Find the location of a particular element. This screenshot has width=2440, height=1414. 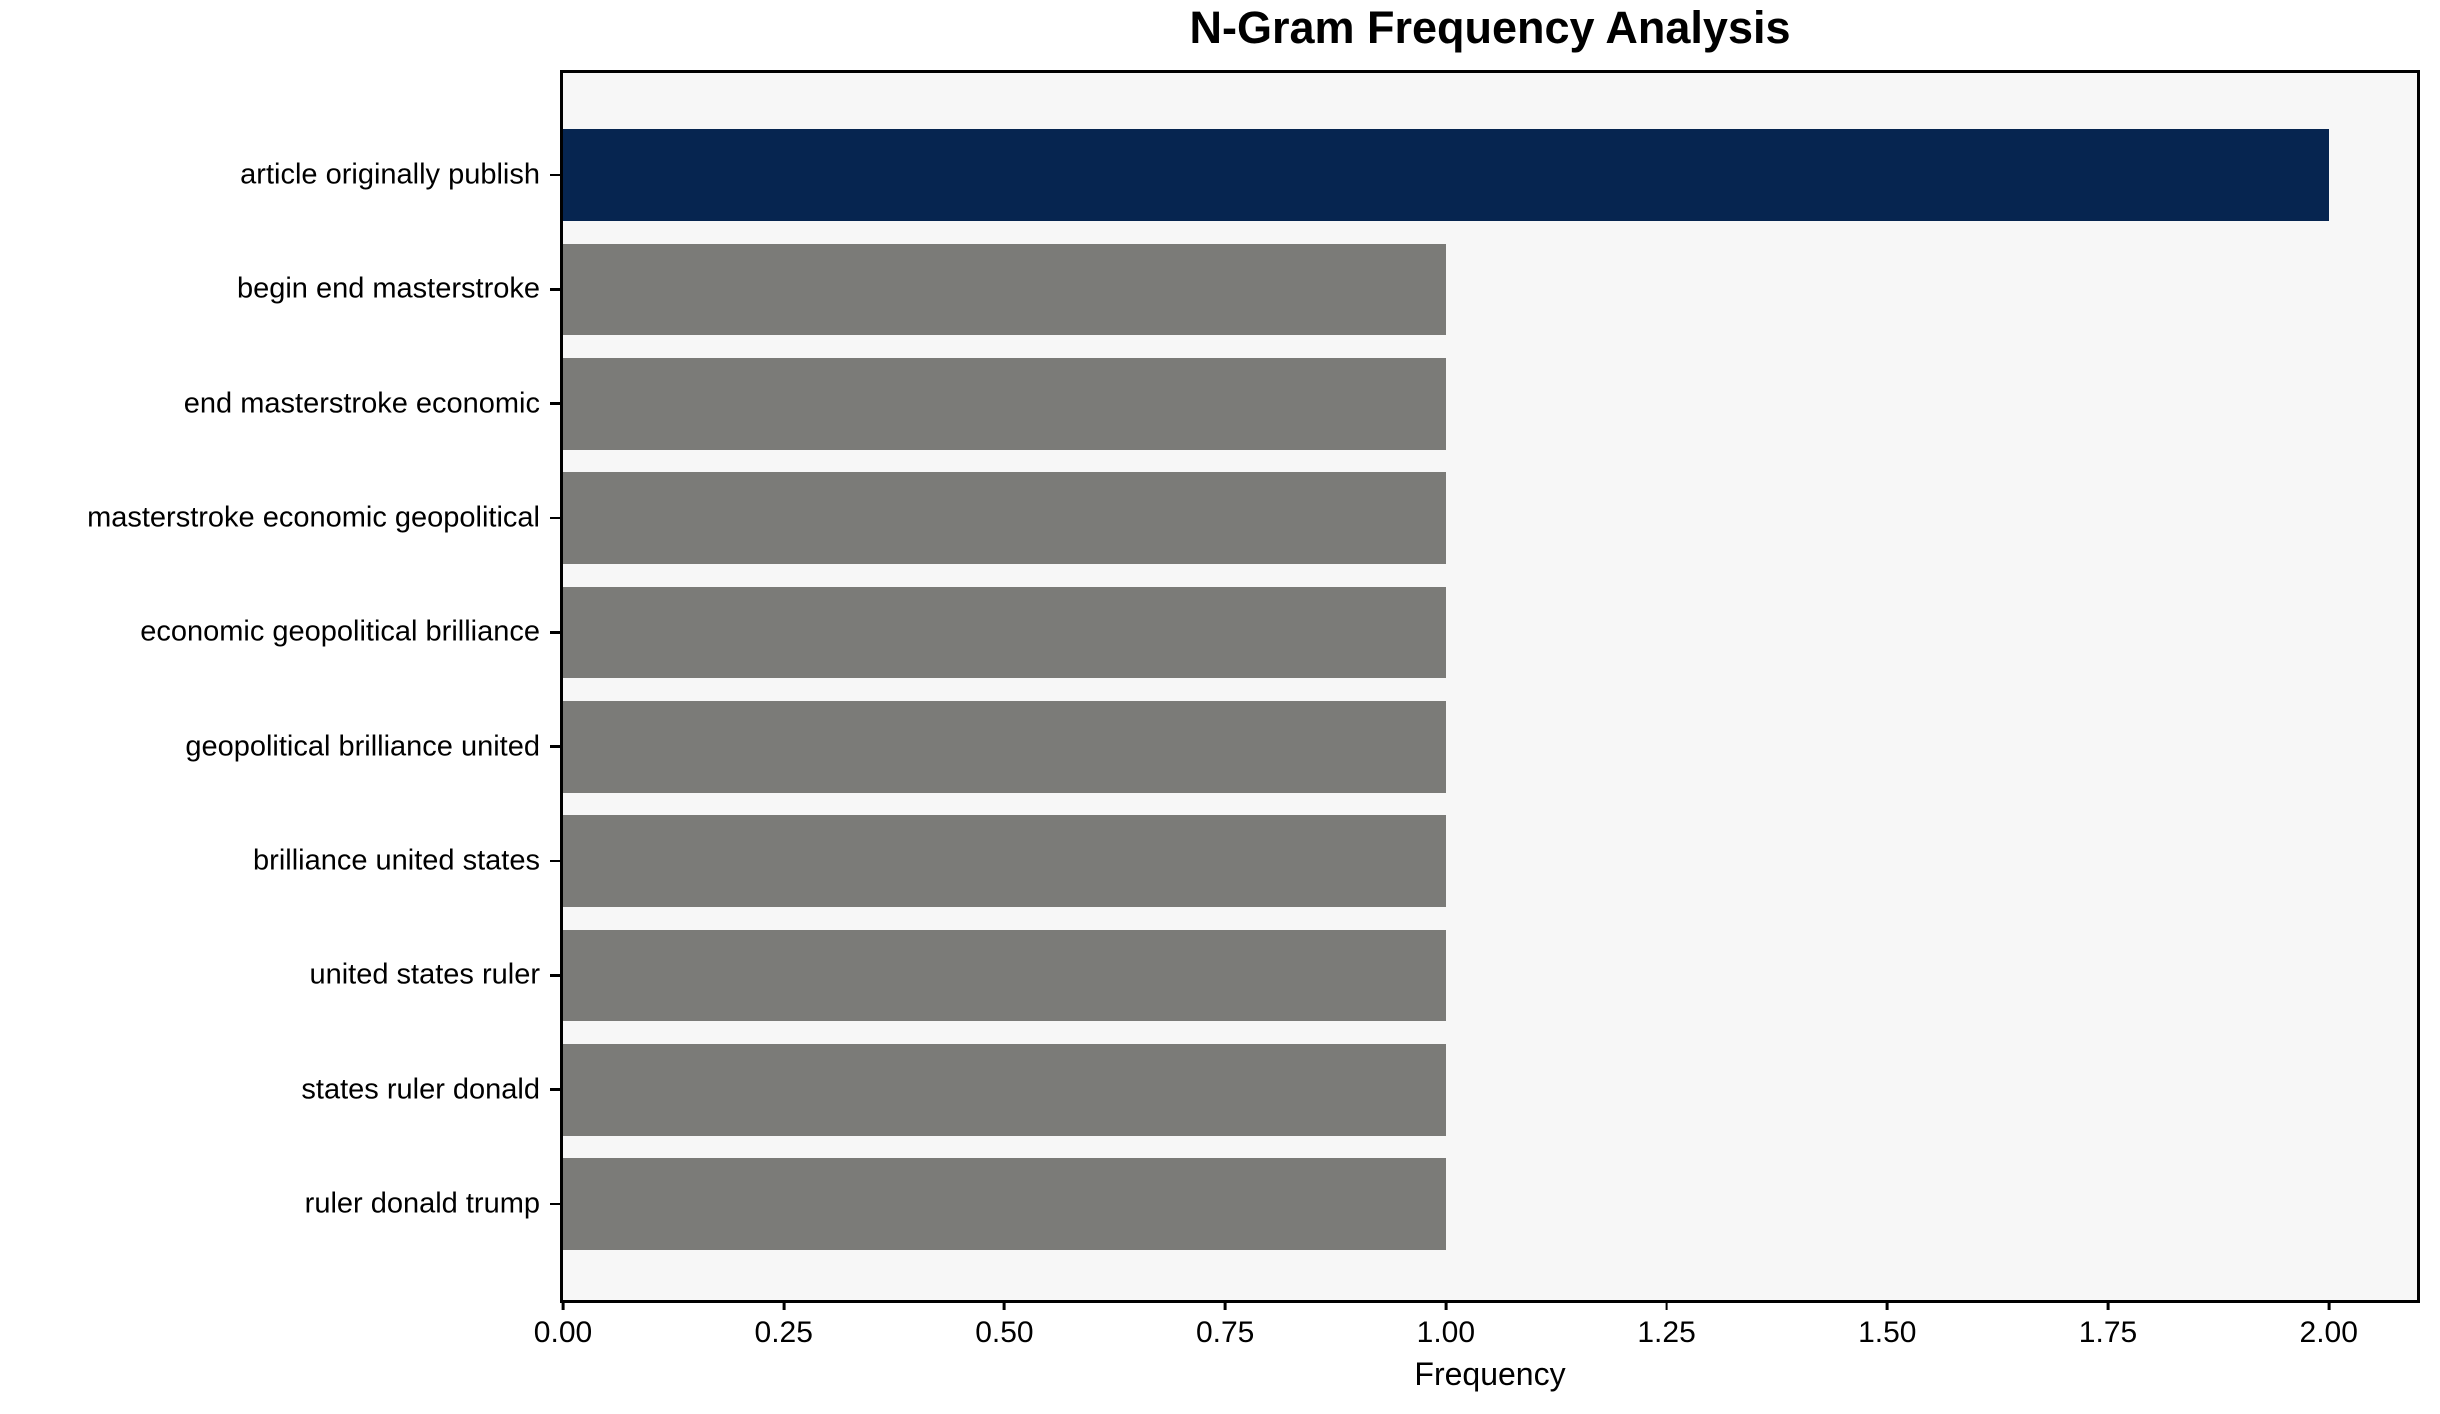

bar-row: end masterstroke economic is located at coordinates (1300, 404).